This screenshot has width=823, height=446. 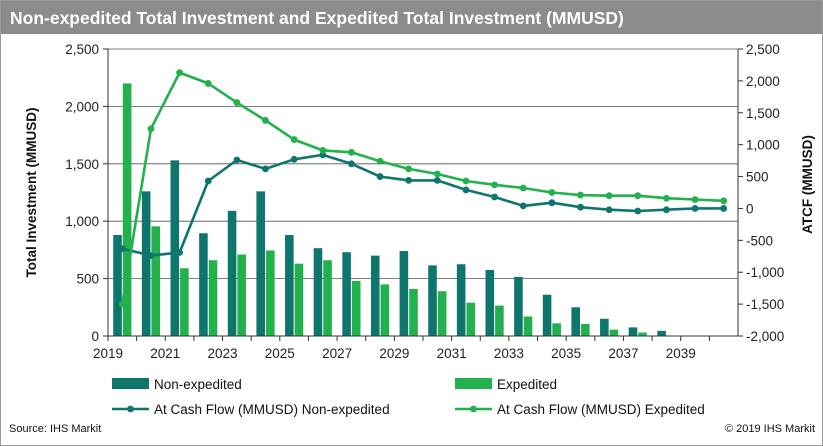 What do you see at coordinates (452, 353) in the screenshot?
I see `x-tick-label: 2031` at bounding box center [452, 353].